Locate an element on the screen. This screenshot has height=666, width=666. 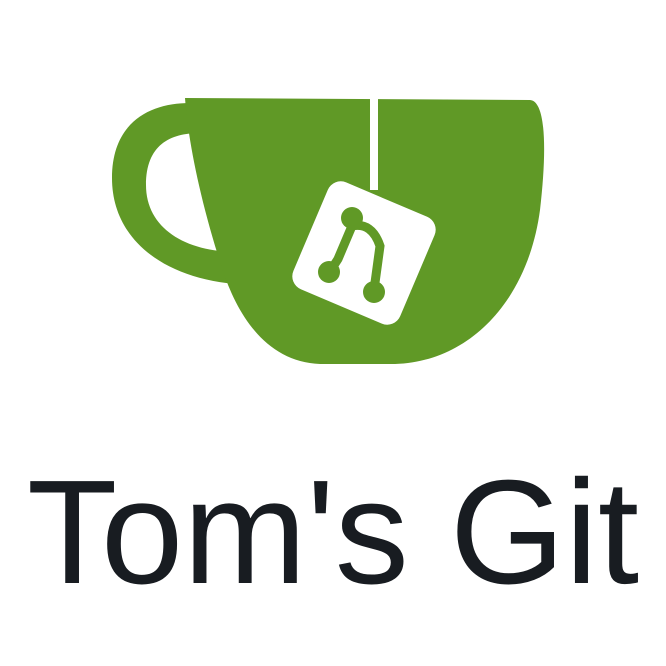
git-node-right is located at coordinates (374, 292).